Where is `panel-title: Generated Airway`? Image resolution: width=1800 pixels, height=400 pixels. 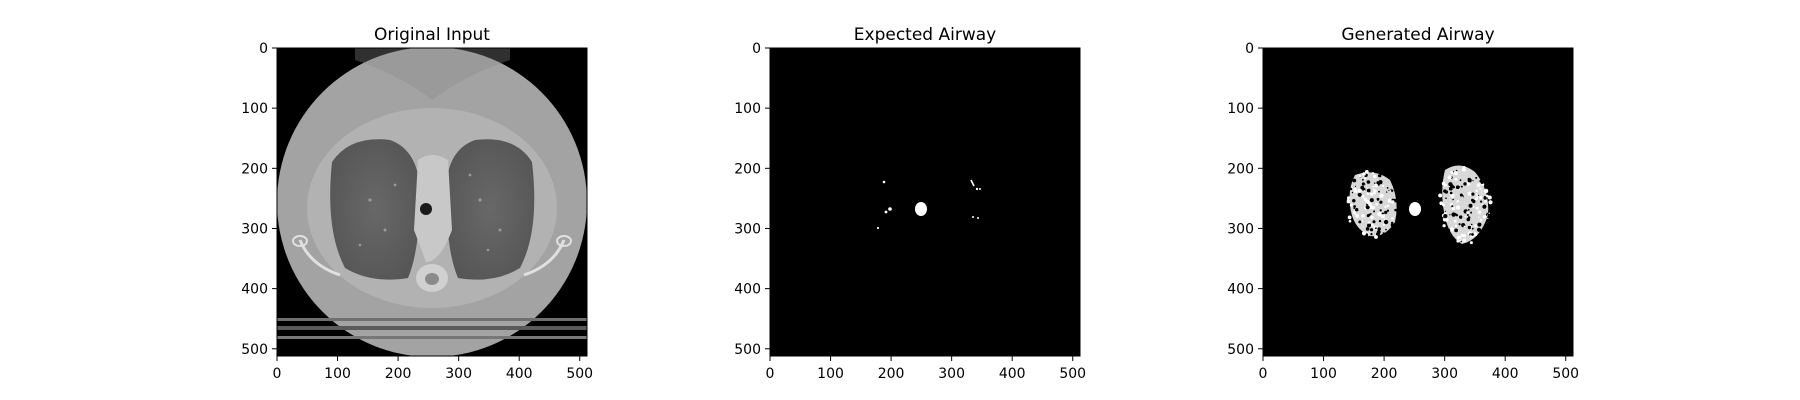
panel-title: Generated Airway is located at coordinates (1417, 35).